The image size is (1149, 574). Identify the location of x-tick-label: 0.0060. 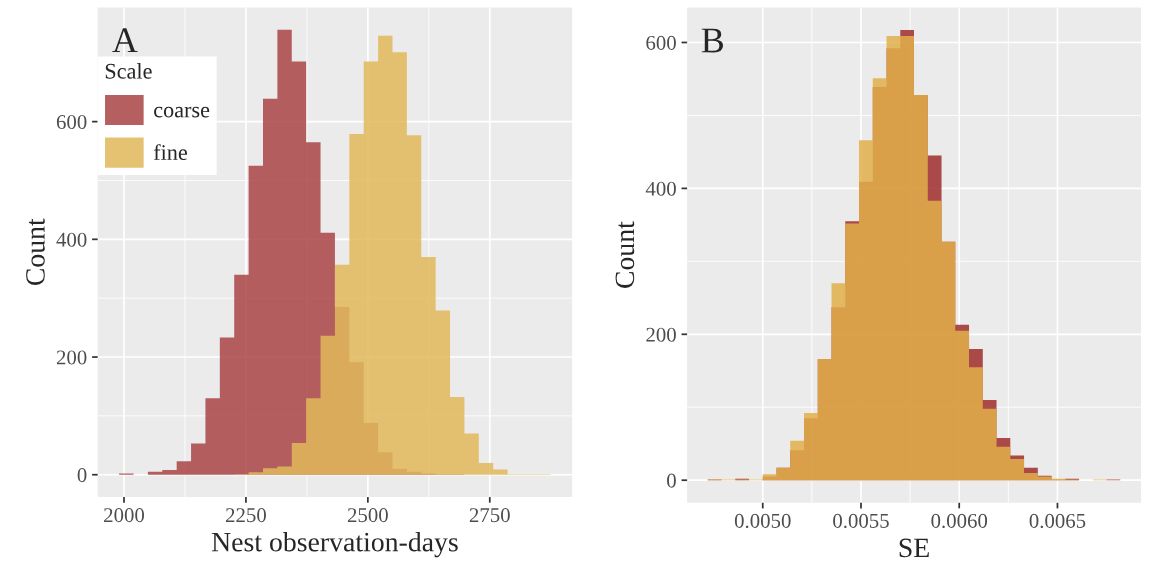
(959, 520).